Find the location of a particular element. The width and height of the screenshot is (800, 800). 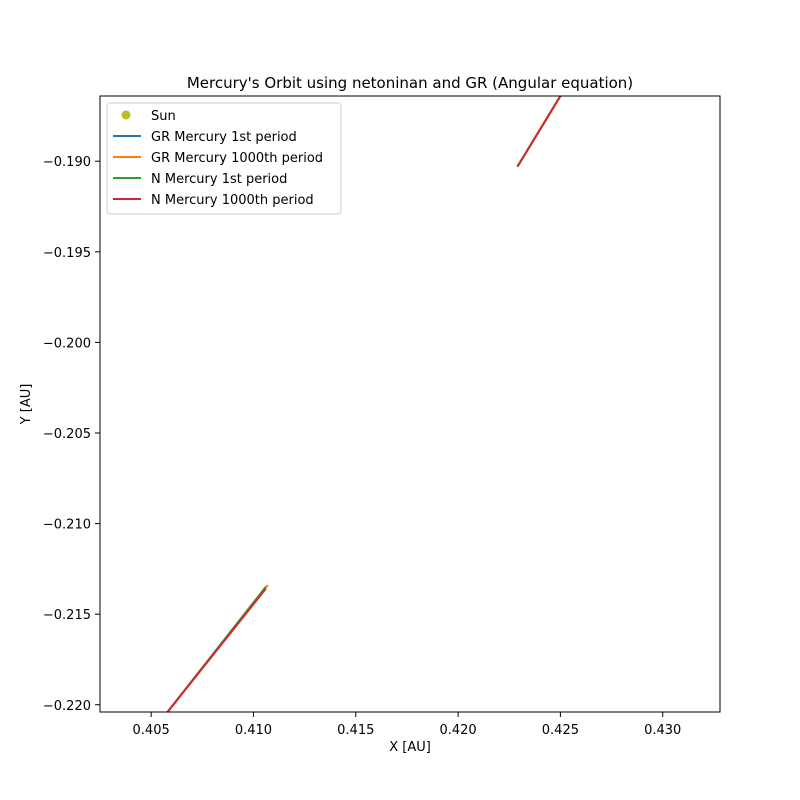

y-tick-label-0: −0.190 is located at coordinates (67, 162).